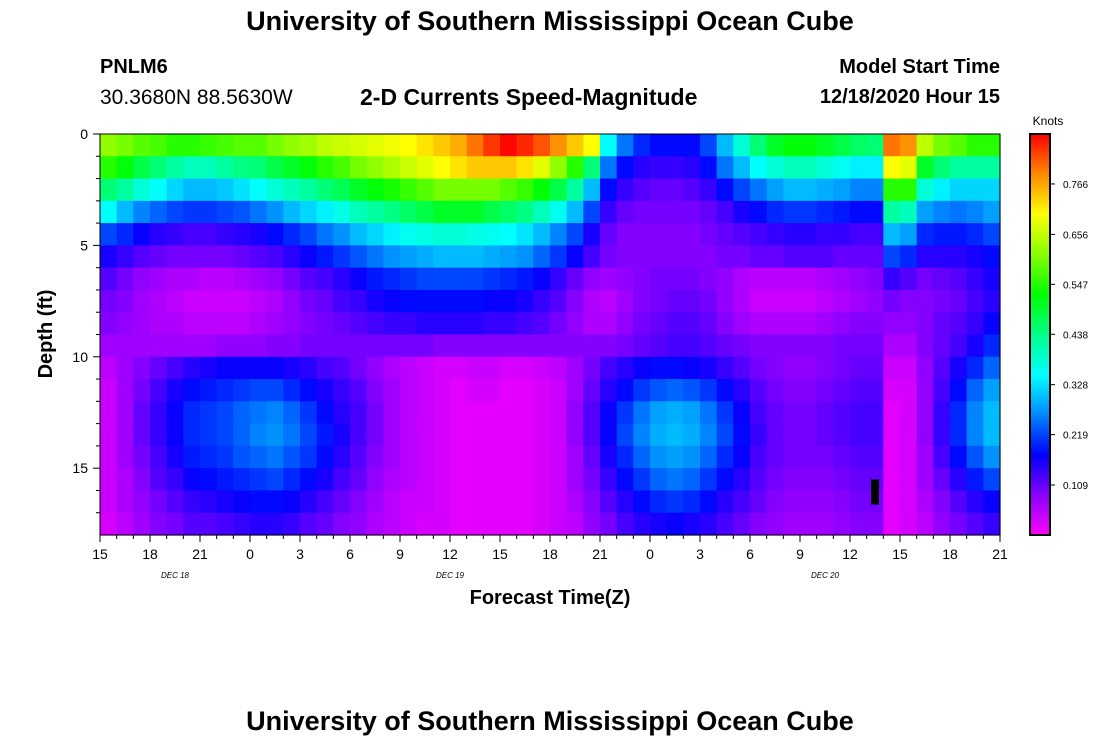 This screenshot has width=1100, height=750. What do you see at coordinates (1075, 386) in the screenshot?
I see `colorbar-tick-label: 0.328` at bounding box center [1075, 386].